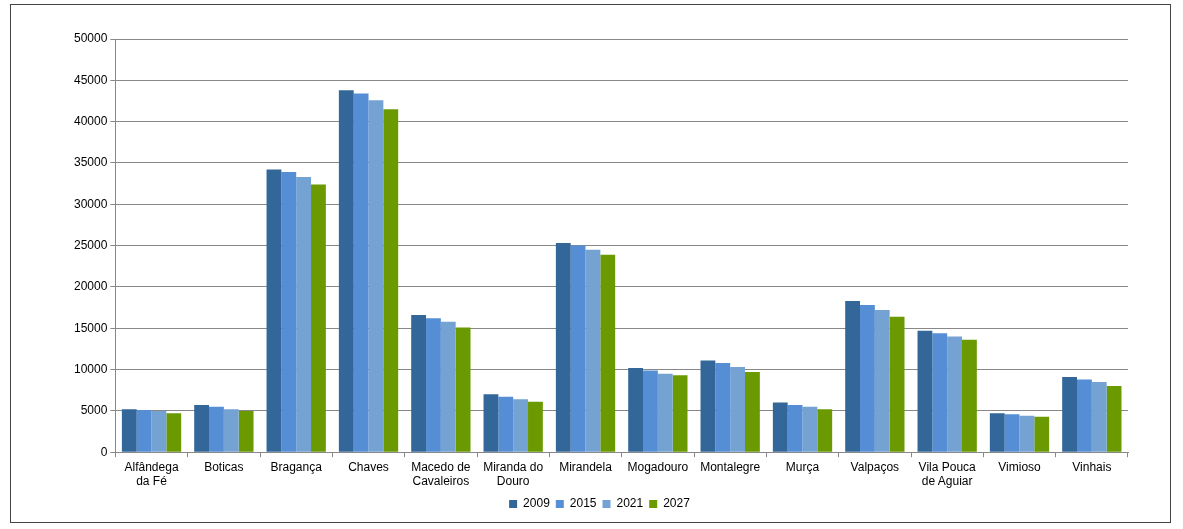  What do you see at coordinates (90, 79) in the screenshot?
I see `y-tick-label: 45000` at bounding box center [90, 79].